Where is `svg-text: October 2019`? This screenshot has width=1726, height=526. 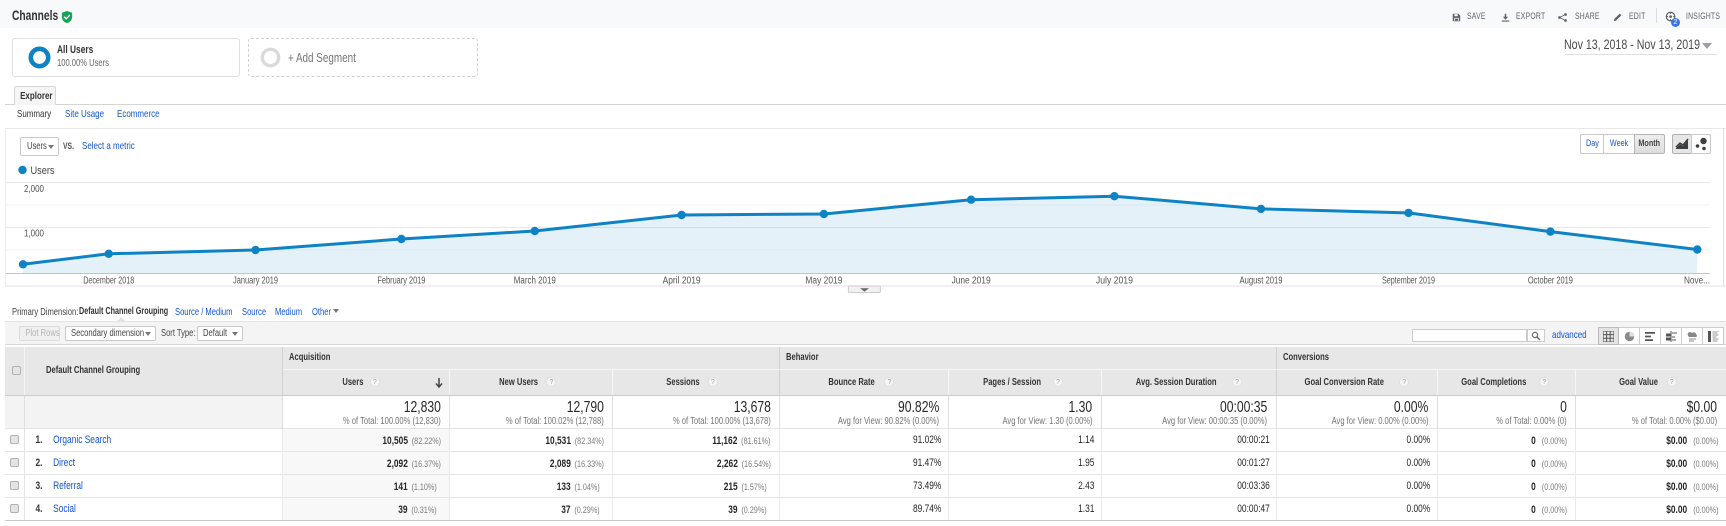 svg-text: October 2019 is located at coordinates (1550, 281).